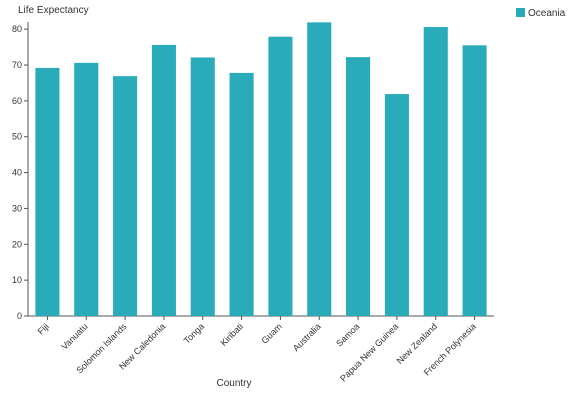  What do you see at coordinates (396, 205) in the screenshot?
I see `bar-papua-new-guinea` at bounding box center [396, 205].